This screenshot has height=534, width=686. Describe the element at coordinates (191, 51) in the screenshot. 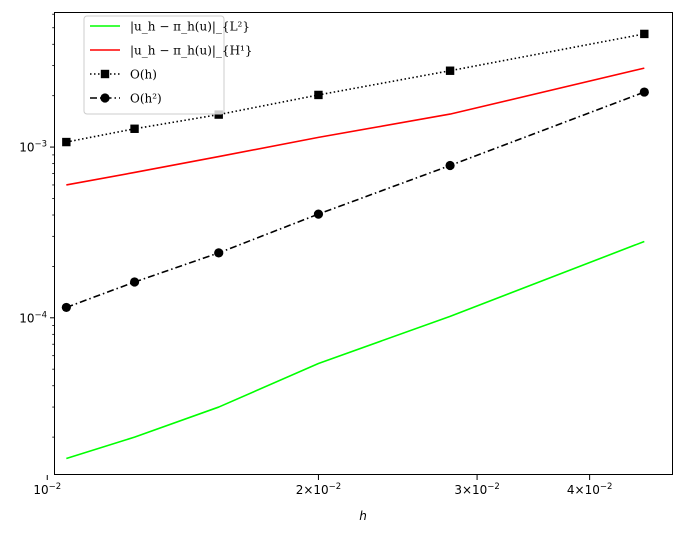

I see `legend-label: |u_h − π_h(u)|_{H¹}` at that location.